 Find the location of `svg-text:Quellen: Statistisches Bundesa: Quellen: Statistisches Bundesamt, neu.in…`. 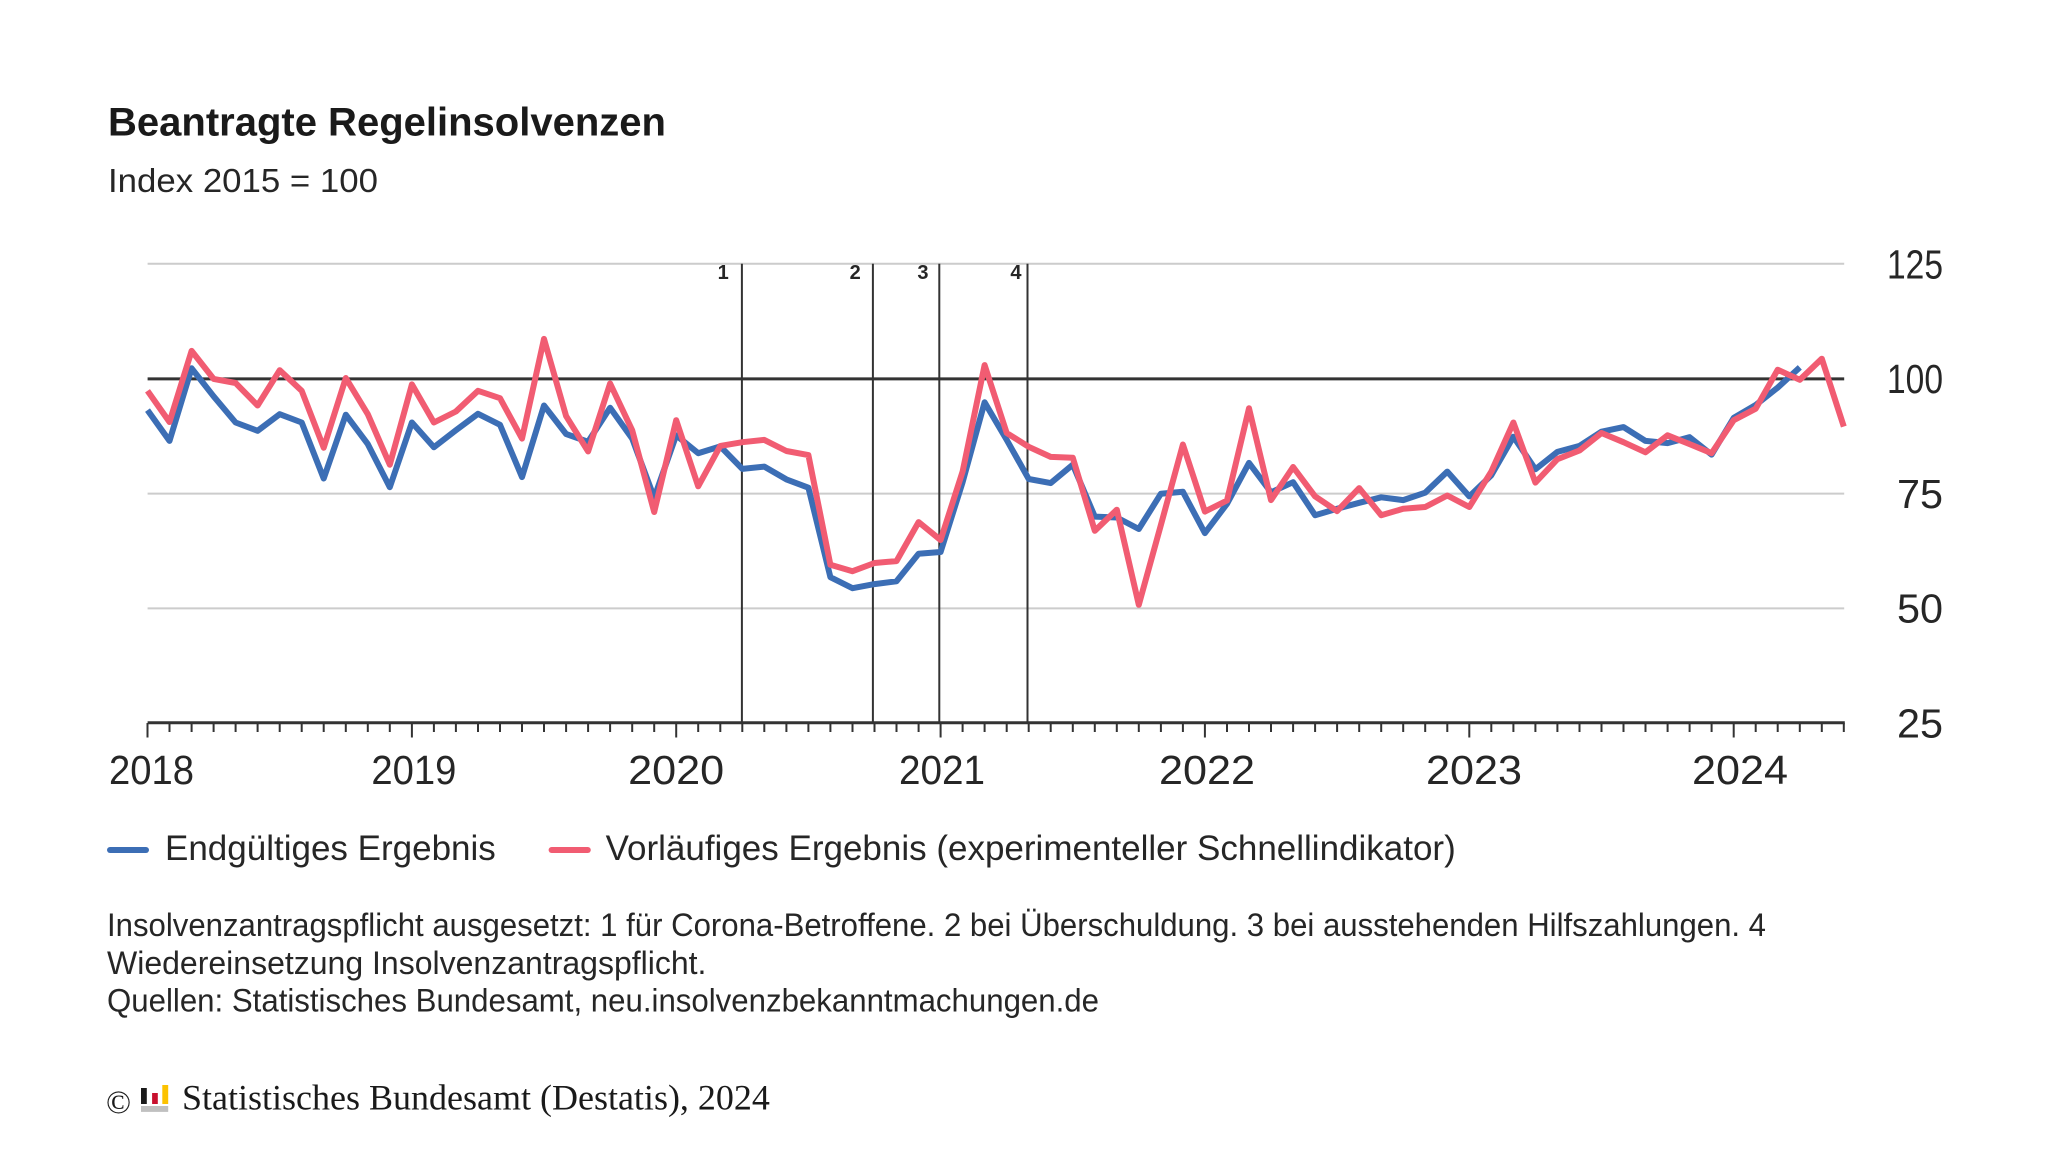

svg-text:Quellen: Statistisches Bundesa: Quellen: Statistisches Bundesamt, neu.in… is located at coordinates (603, 1001).